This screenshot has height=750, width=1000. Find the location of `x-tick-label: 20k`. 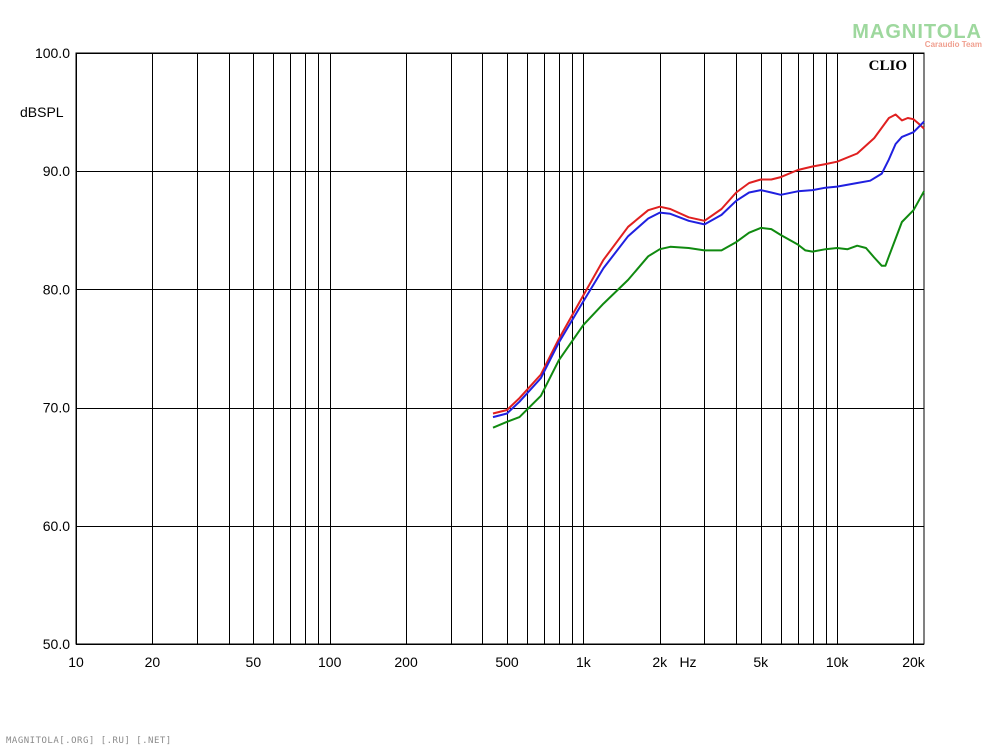

x-tick-label: 20k is located at coordinates (914, 662).